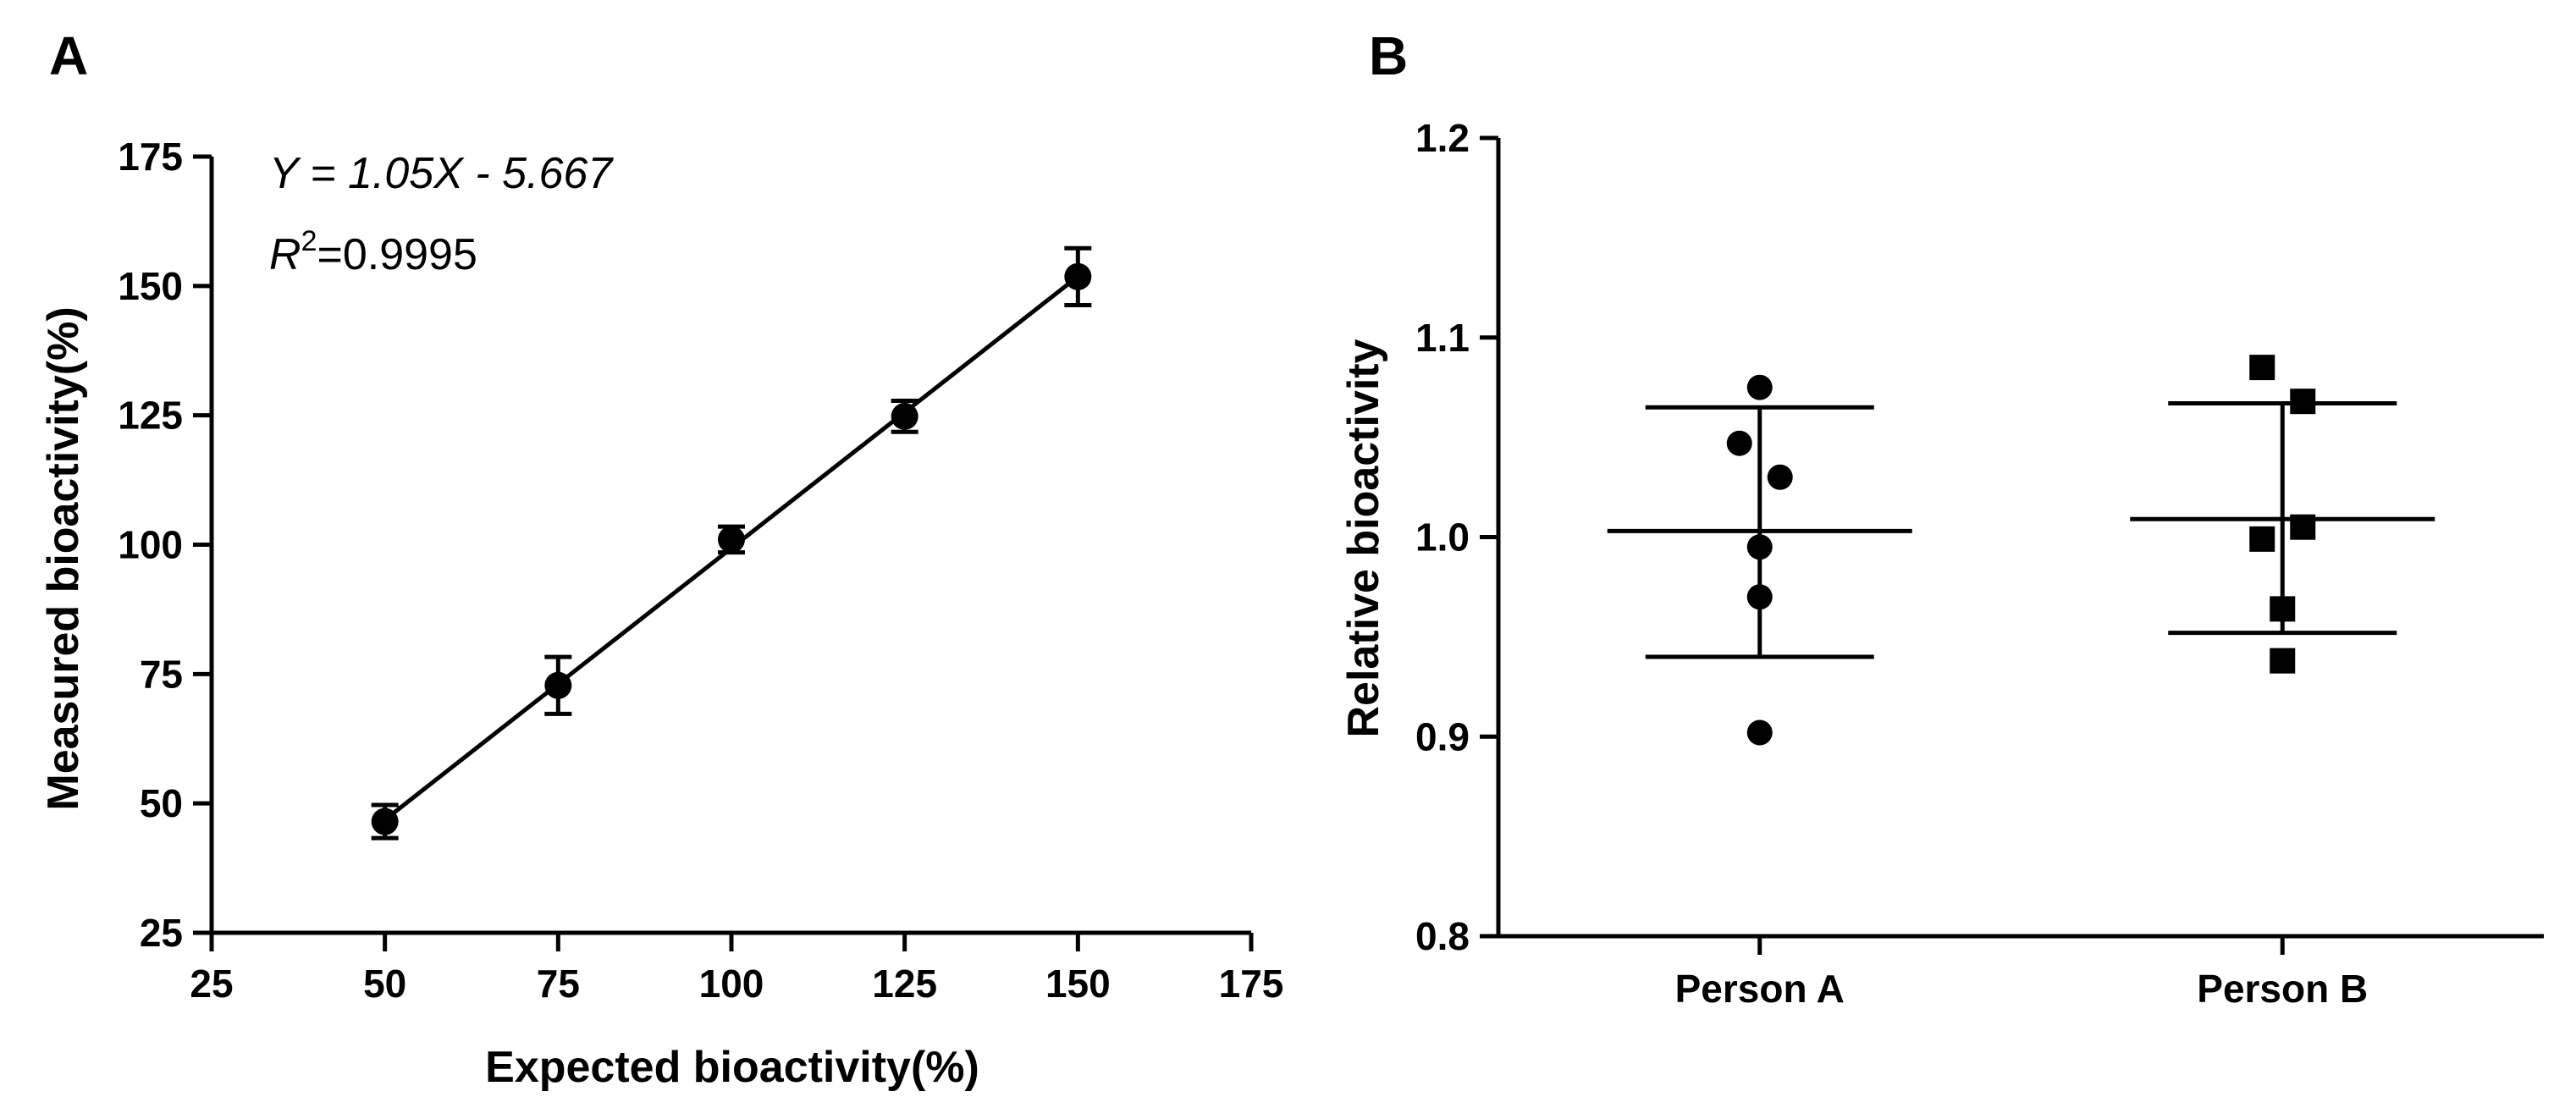  What do you see at coordinates (285, 254) in the screenshot?
I see `panel-a-r2-label: R` at bounding box center [285, 254].